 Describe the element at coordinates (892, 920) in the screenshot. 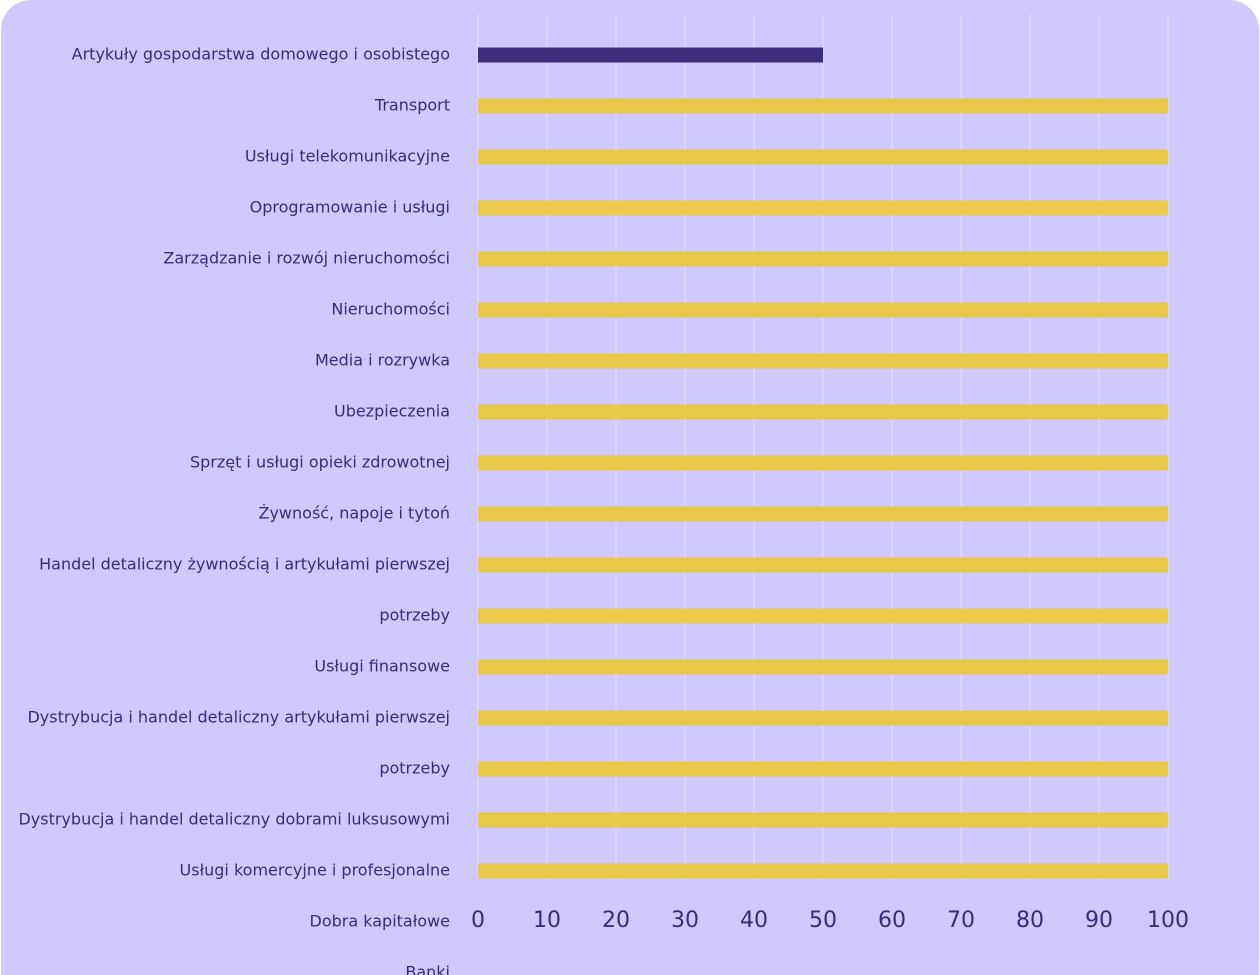

I see `x-tick-label: 60` at that location.